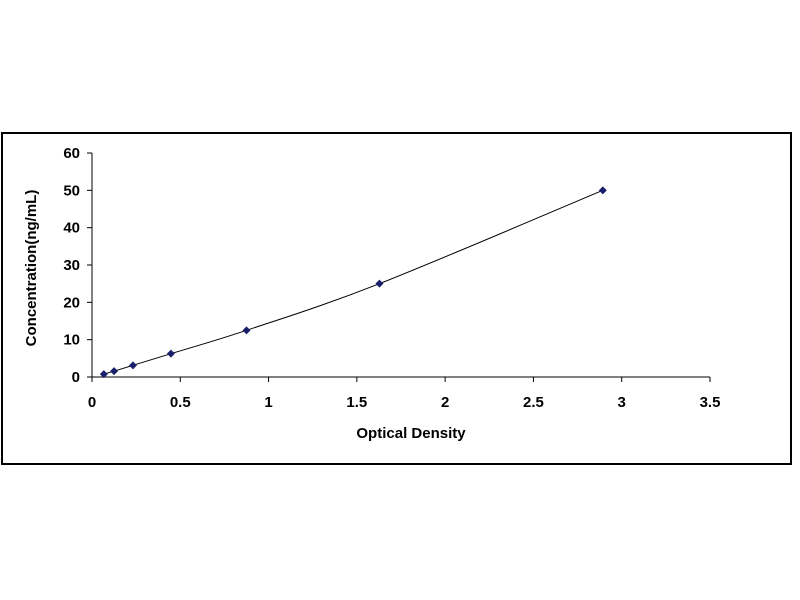  Describe the element at coordinates (356, 402) in the screenshot. I see `x-tick-label: 1.5` at that location.